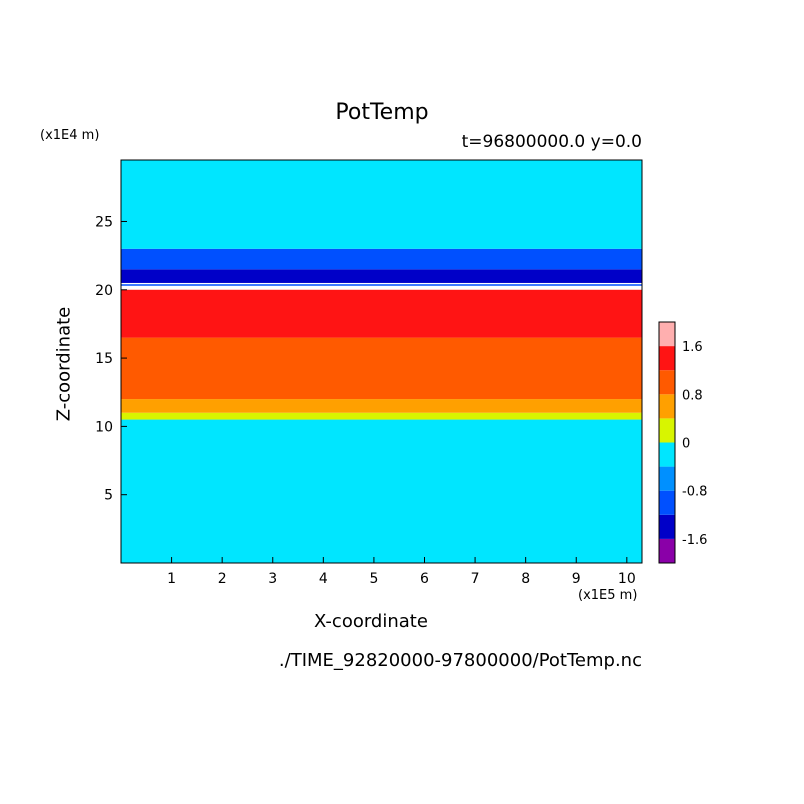 This screenshot has height=804, width=804. I want to click on y-tick-label: 15, so click(104, 359).